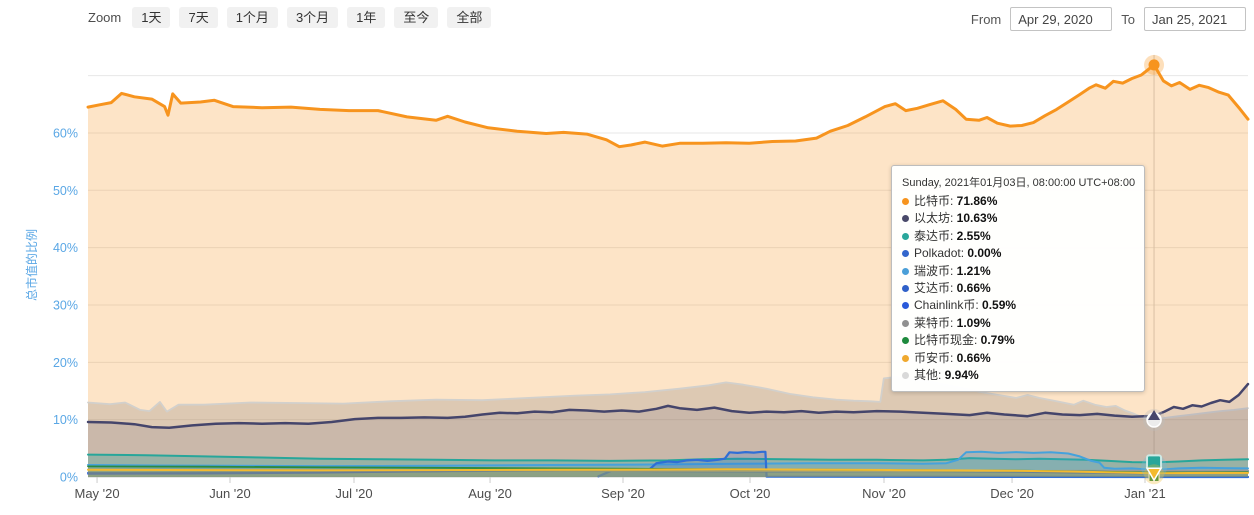  I want to click on tooltip-row: 比特币现金: 0.79%, so click(1018, 340).